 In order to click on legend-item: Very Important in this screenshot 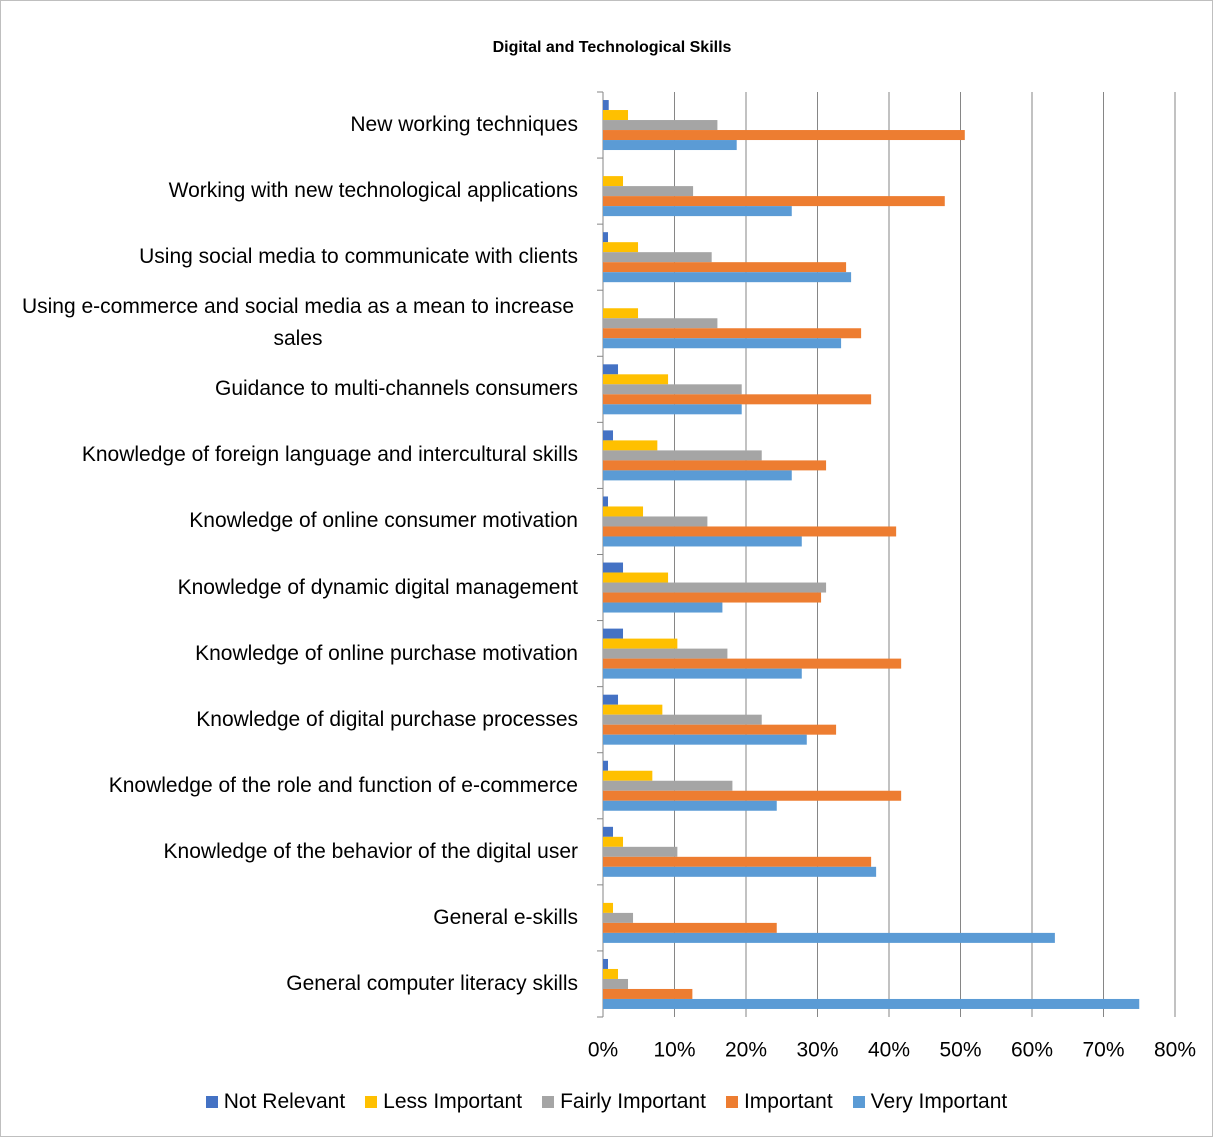, I will do `click(930, 1102)`.